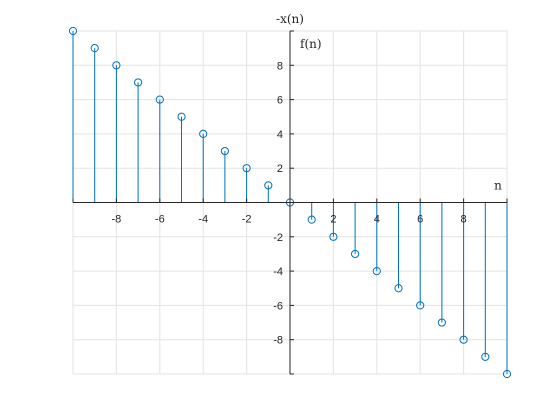  What do you see at coordinates (203, 220) in the screenshot?
I see `x-tick-label: -4` at bounding box center [203, 220].